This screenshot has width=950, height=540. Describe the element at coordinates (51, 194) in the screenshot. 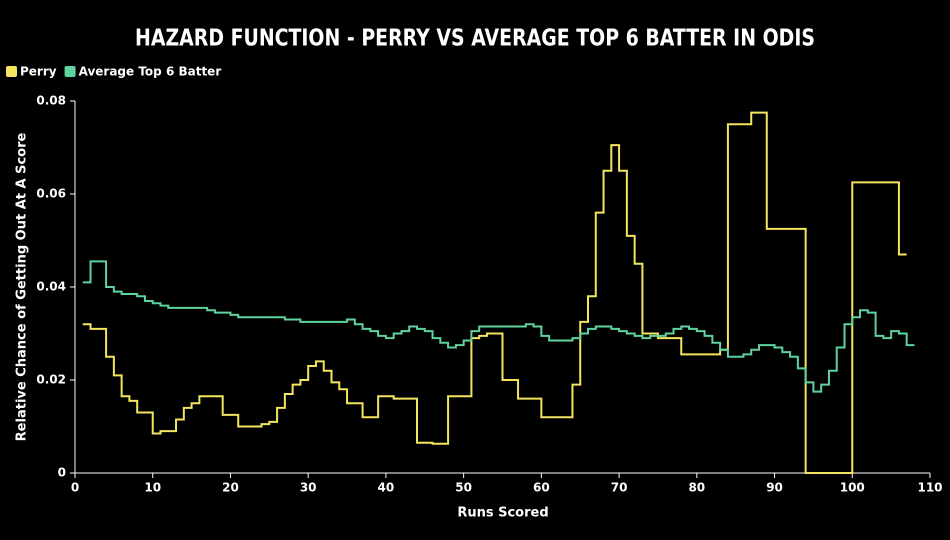

I see `y-tick-label: 0.06` at that location.